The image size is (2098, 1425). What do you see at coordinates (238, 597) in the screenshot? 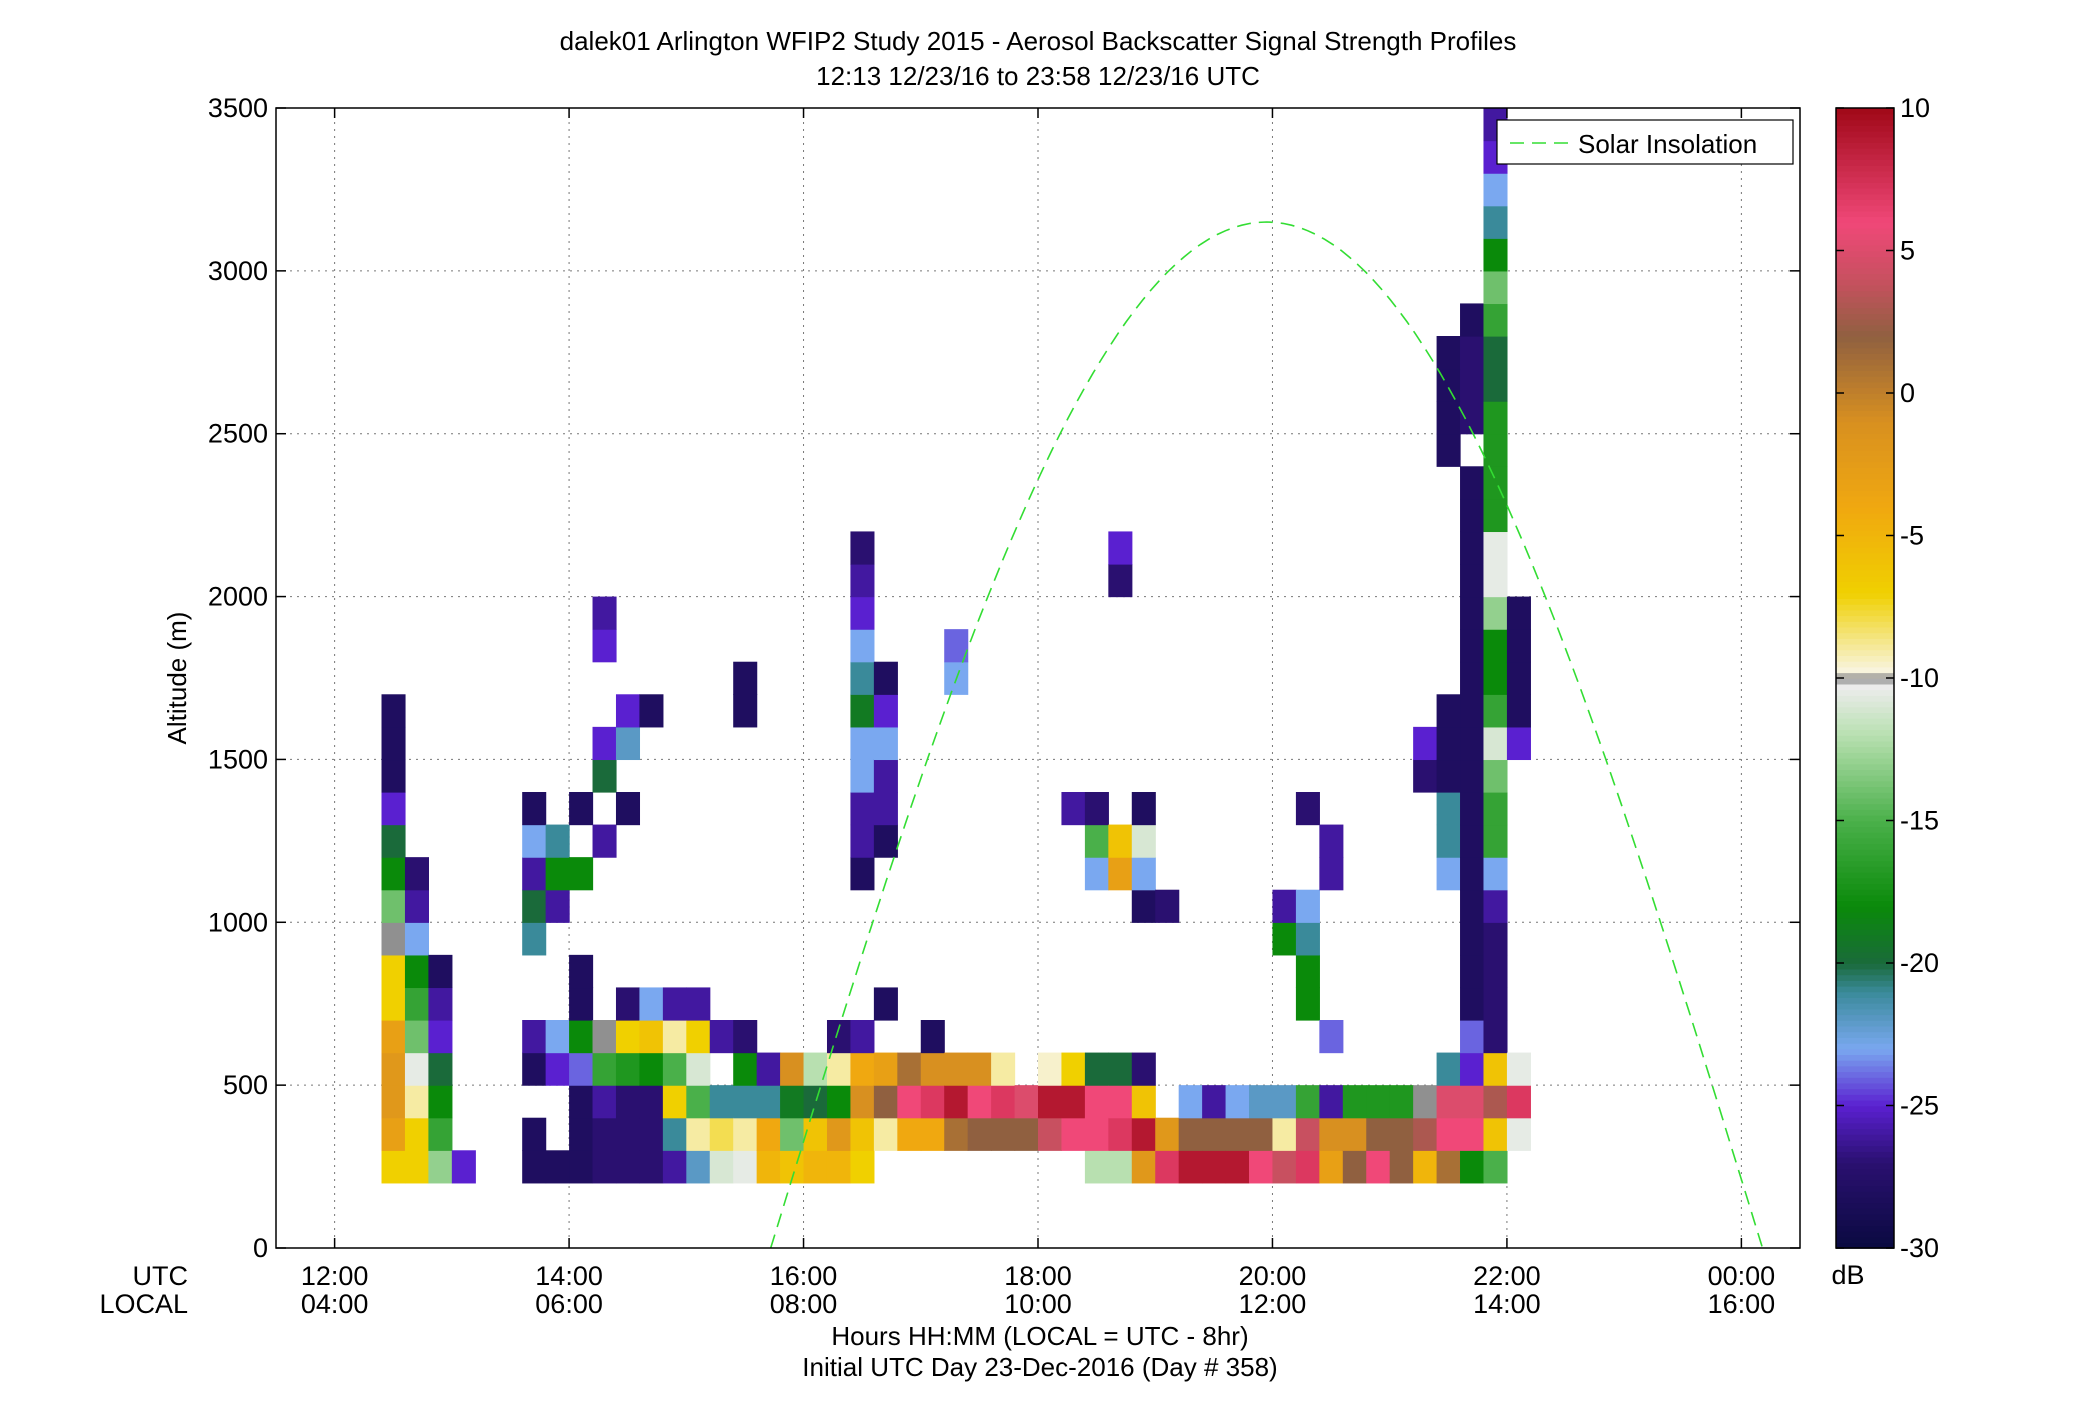
I see `y-tick-label-4: 2000` at bounding box center [238, 597].